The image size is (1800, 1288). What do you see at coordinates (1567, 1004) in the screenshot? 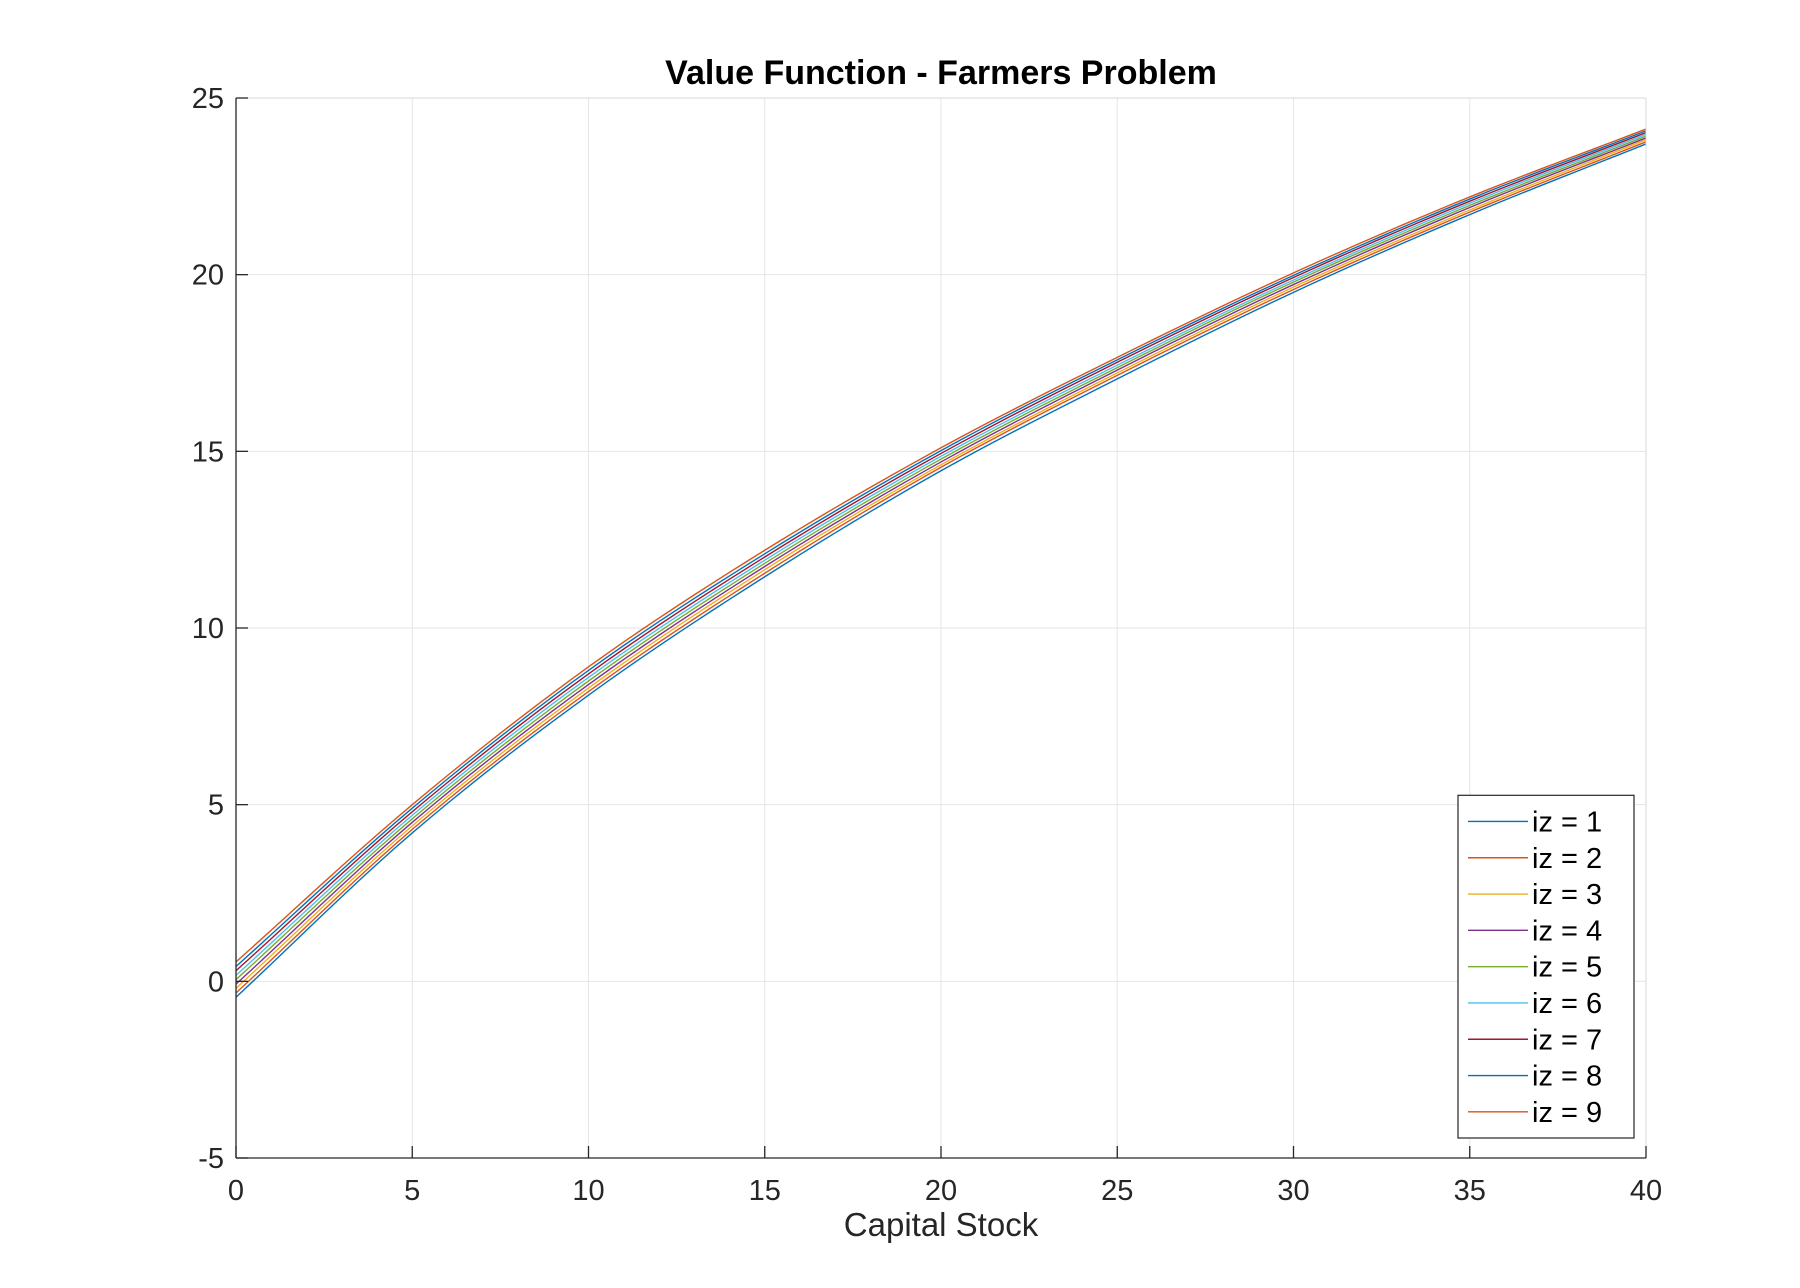
I see `legend-label: iz = 6` at bounding box center [1567, 1004].